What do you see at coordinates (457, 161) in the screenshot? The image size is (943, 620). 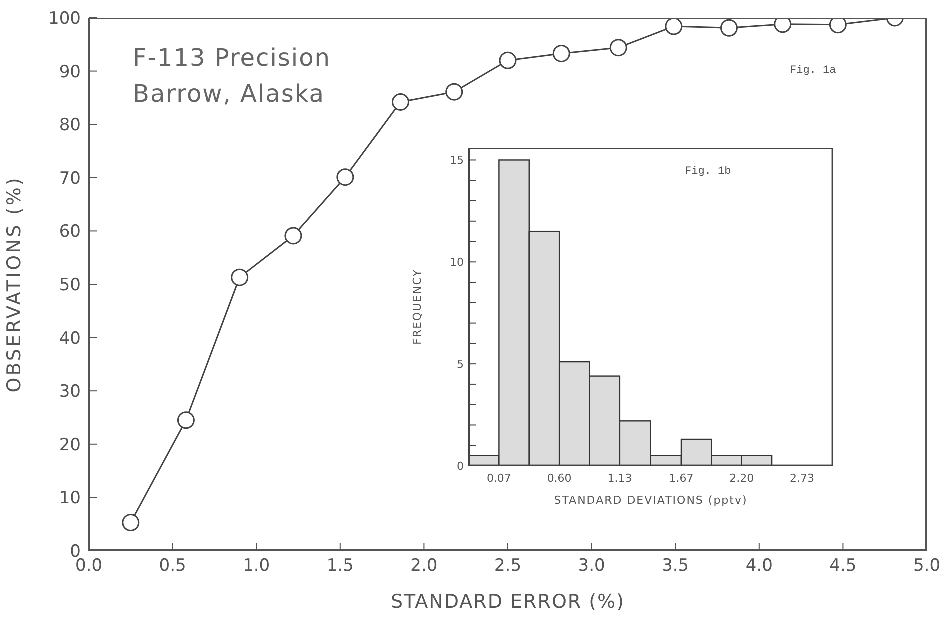 I see `y-tick-label: 15` at bounding box center [457, 161].